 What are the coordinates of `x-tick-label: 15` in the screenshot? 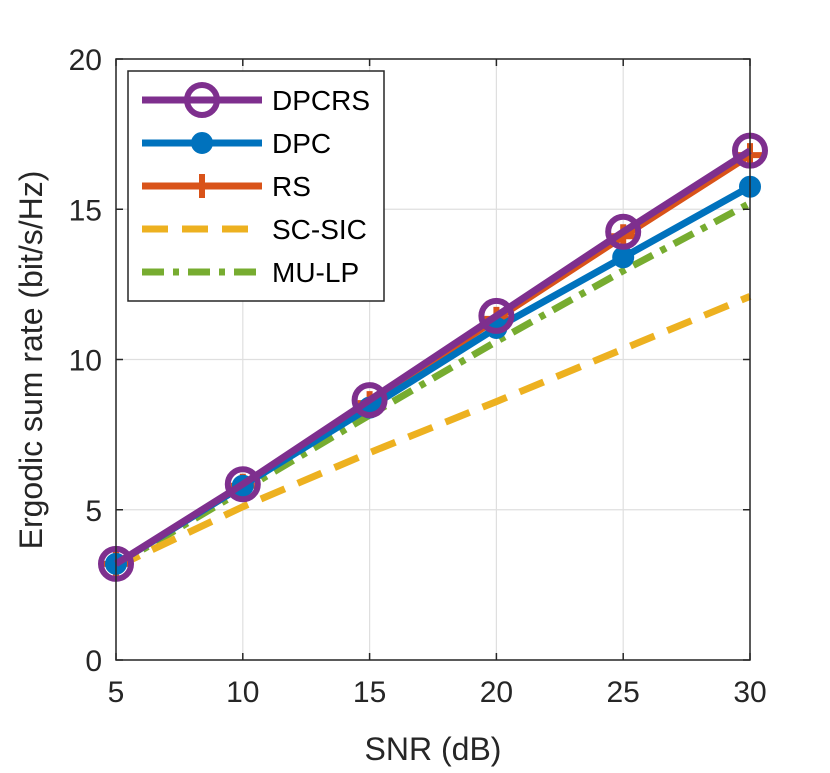 It's located at (369, 692).